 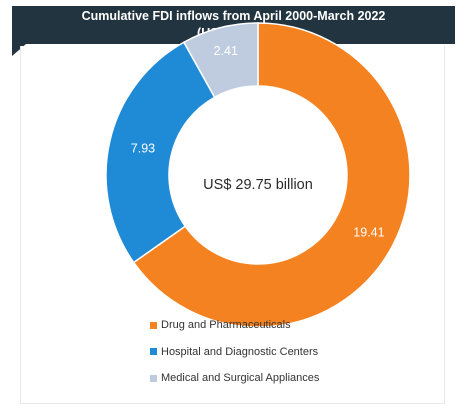 I want to click on legend-item-medical-surgical: Medical and Surgical Appliances, so click(x=290, y=378).